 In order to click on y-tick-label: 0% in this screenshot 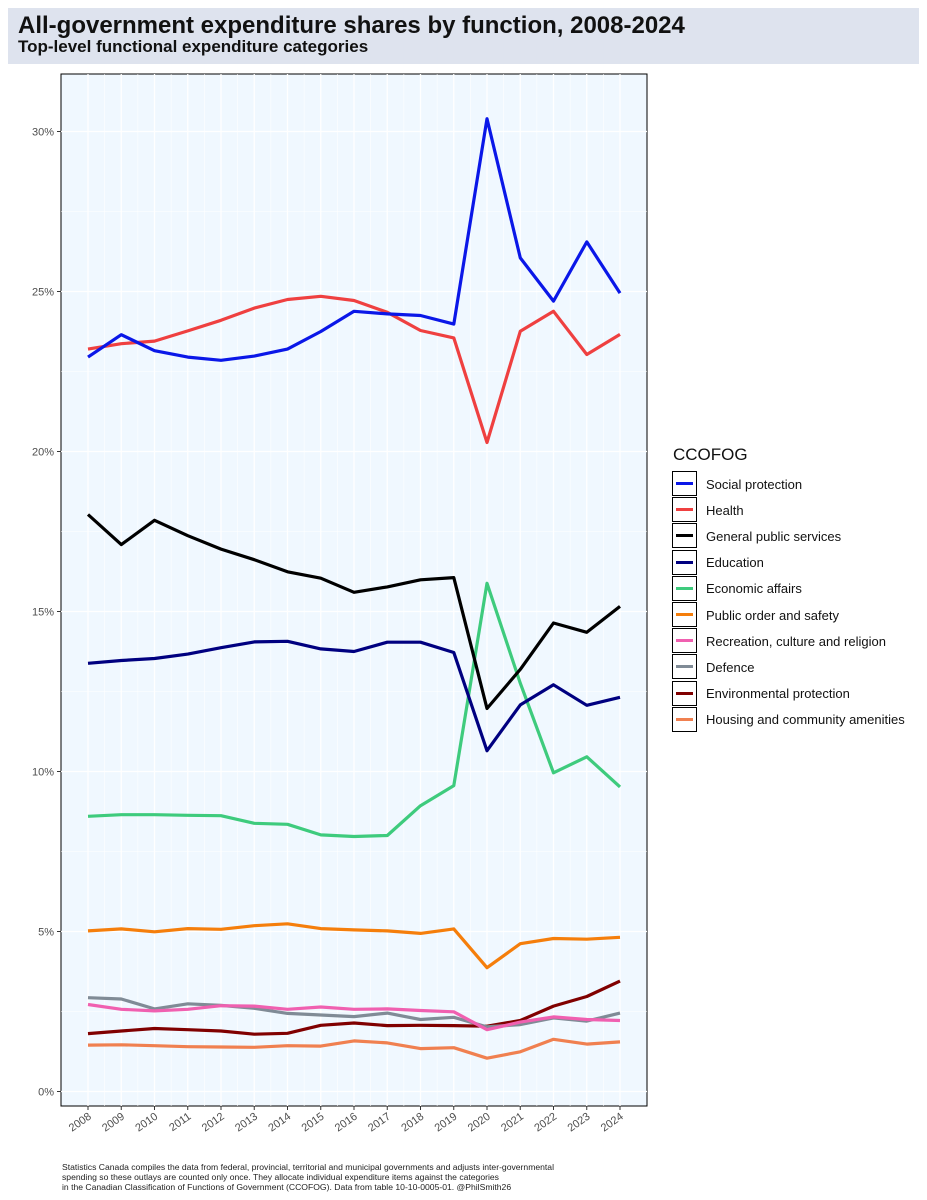, I will do `click(46, 1093)`.